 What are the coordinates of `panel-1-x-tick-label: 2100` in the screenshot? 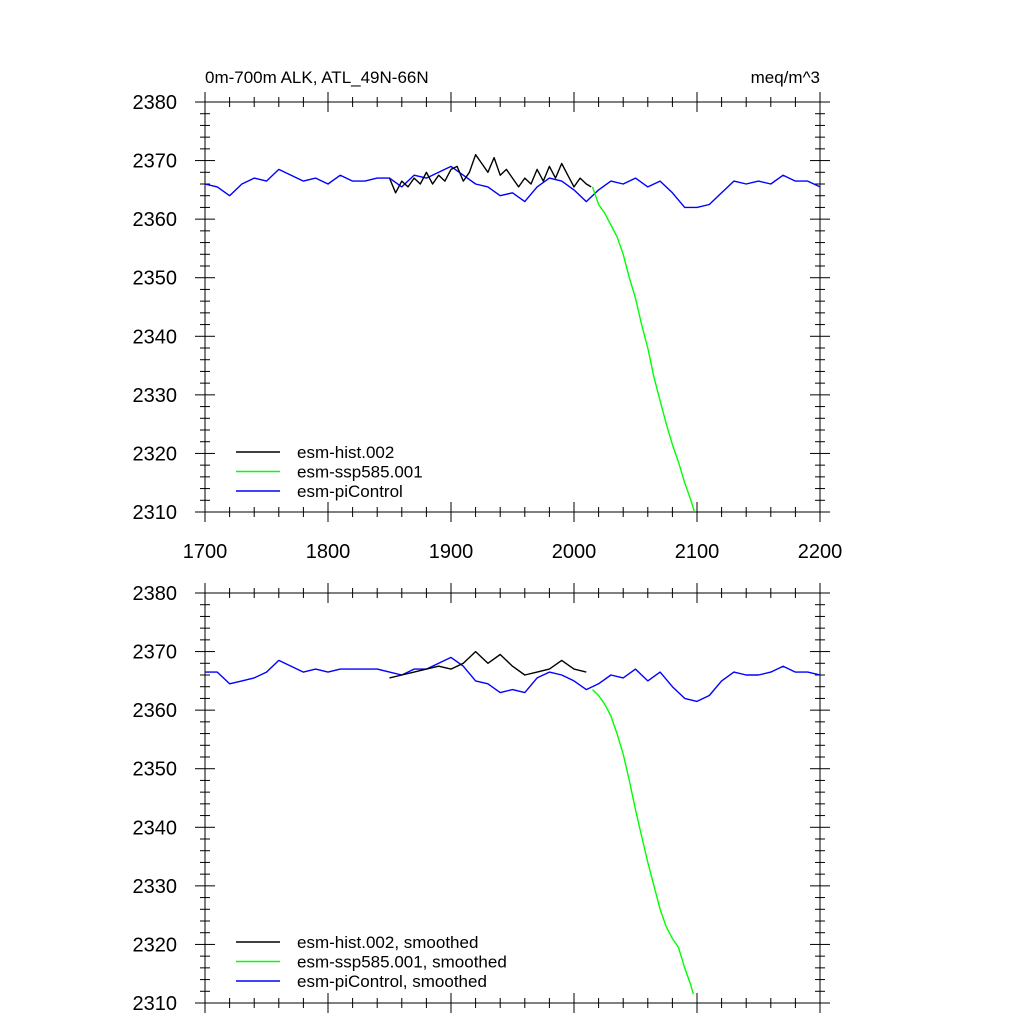 It's located at (697, 552).